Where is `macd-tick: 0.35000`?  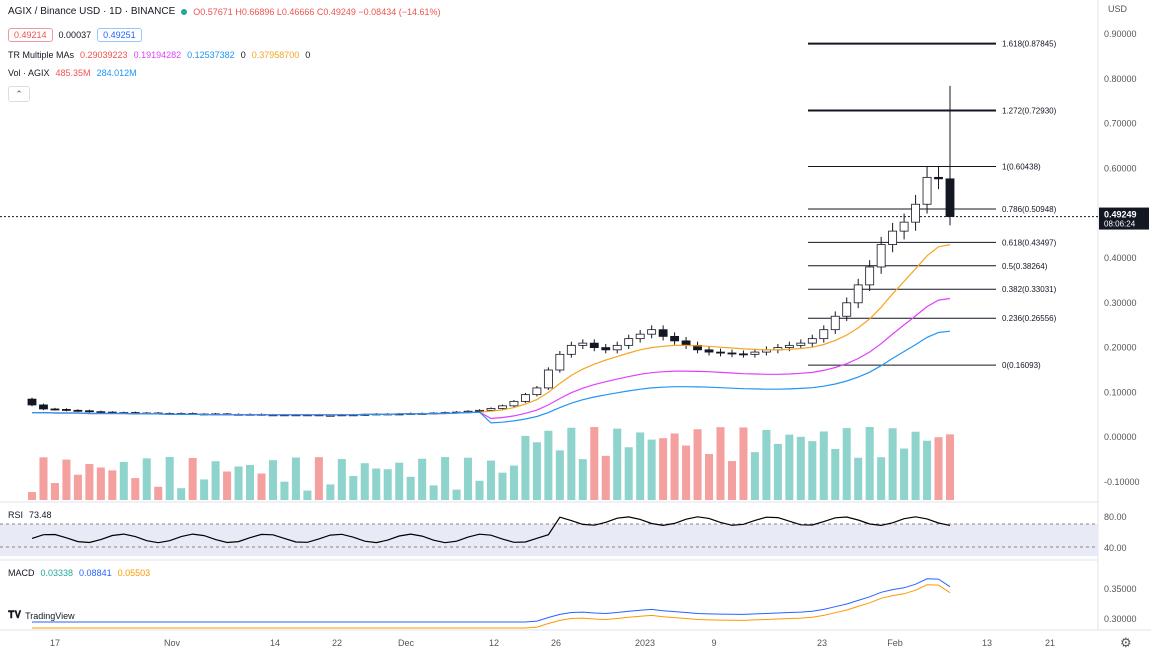
macd-tick: 0.35000 is located at coordinates (1120, 589).